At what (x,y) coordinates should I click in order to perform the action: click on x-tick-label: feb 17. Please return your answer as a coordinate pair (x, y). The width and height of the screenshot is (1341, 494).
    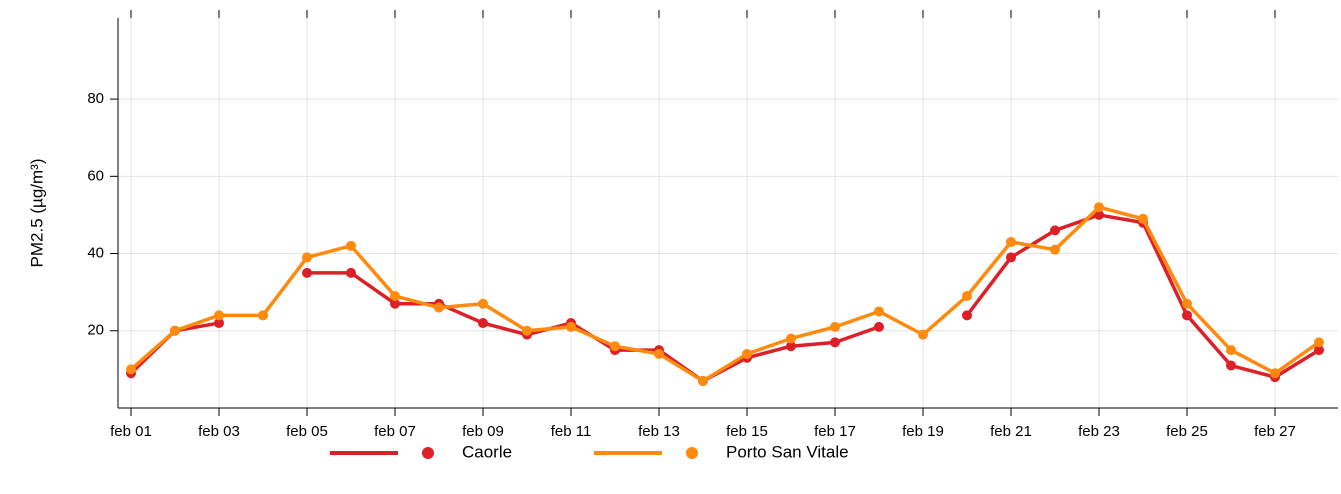
    Looking at the image, I should click on (835, 431).